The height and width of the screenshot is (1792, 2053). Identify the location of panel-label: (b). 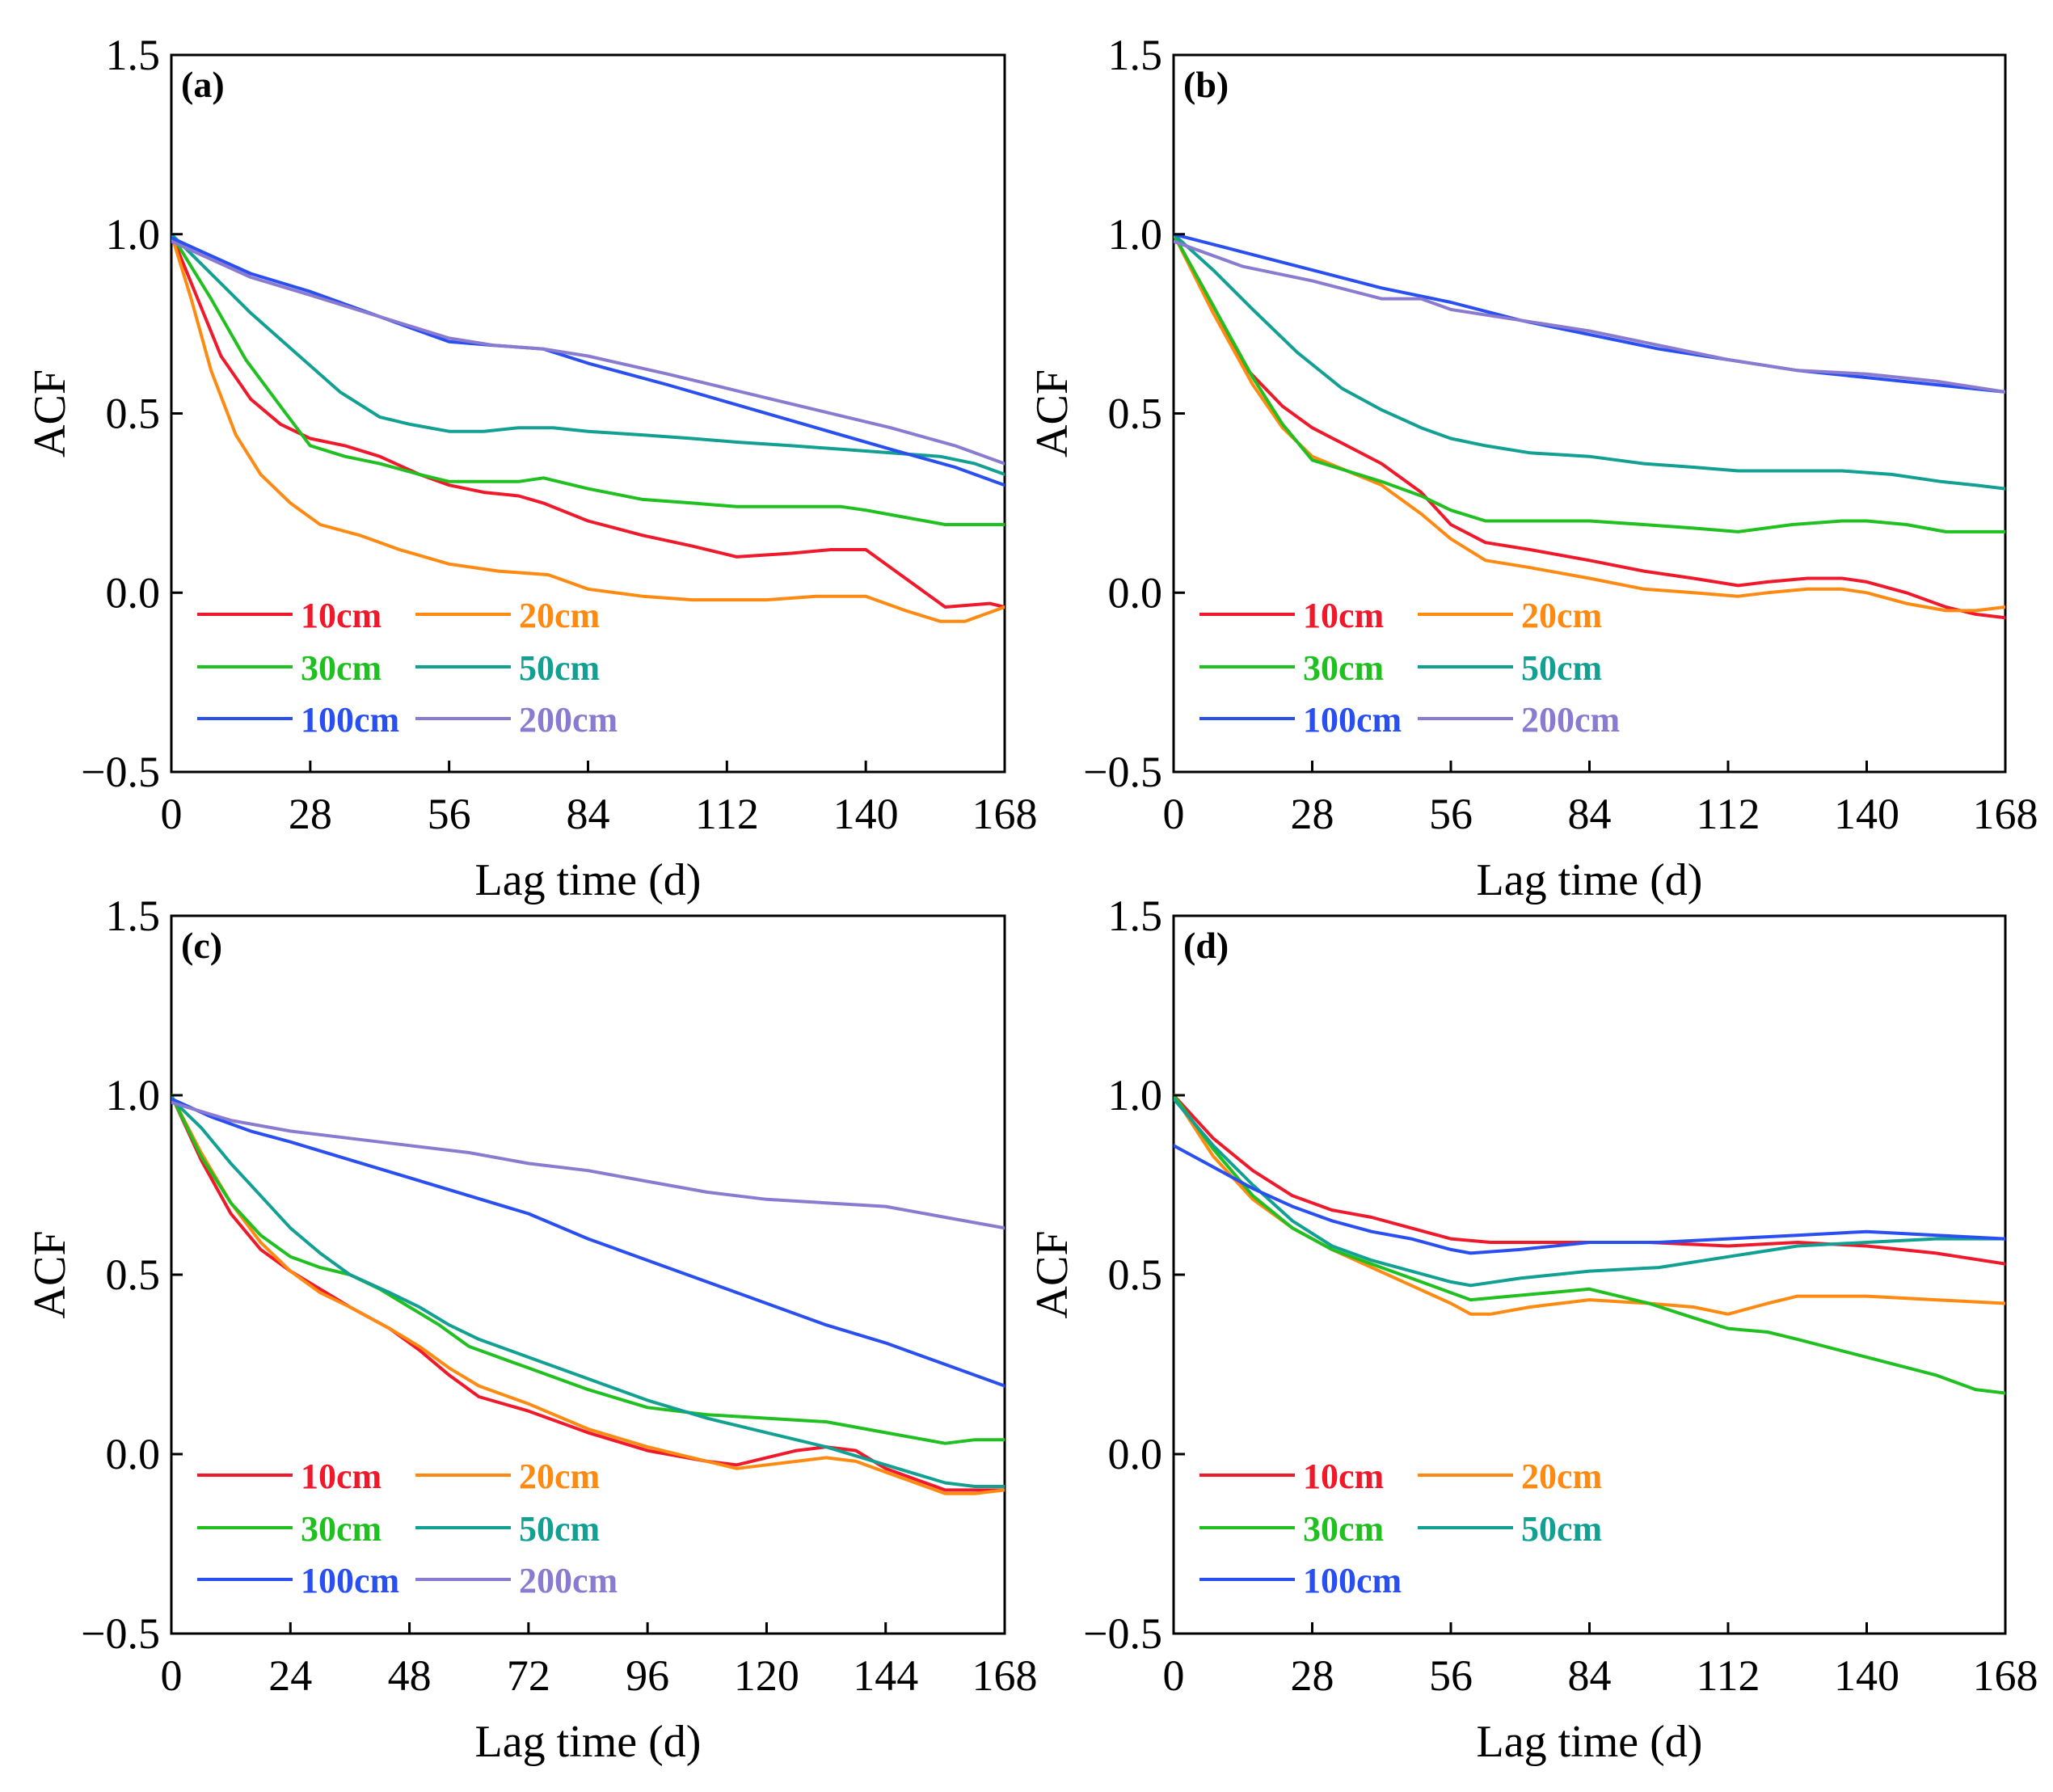
(1206, 85).